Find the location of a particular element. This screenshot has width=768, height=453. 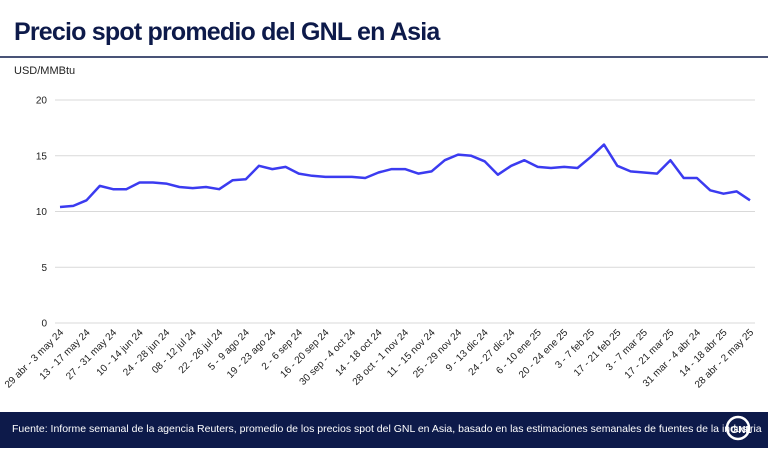

logo: GNL is located at coordinates (740, 430).